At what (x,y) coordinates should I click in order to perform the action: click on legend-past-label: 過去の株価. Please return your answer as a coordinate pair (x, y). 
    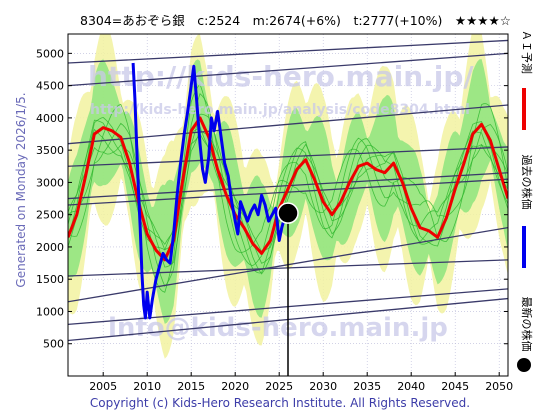
    Looking at the image, I should click on (526, 182).